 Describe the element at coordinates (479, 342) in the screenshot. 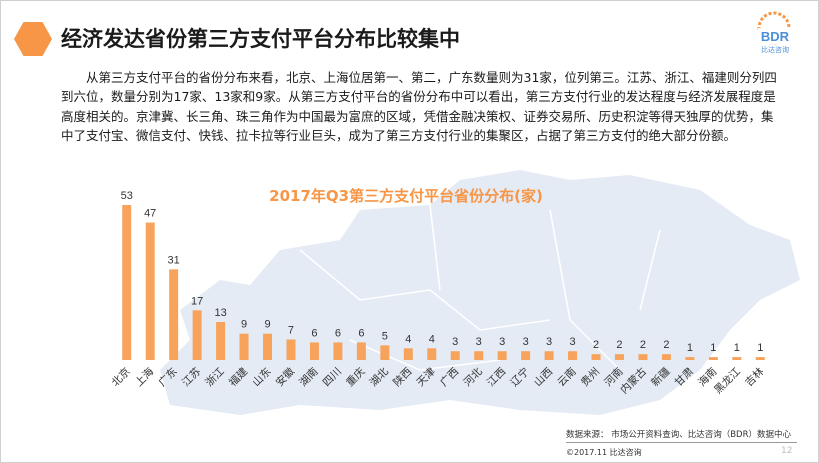

I see `data-label-河北: 3` at that location.